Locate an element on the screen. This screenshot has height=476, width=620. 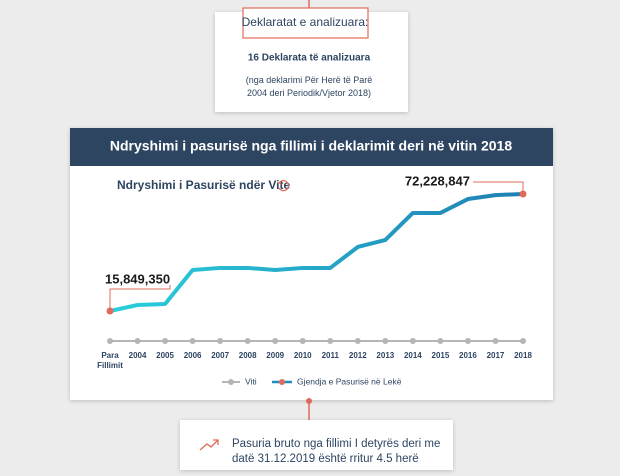
x-tick-label: 2014 is located at coordinates (413, 355).